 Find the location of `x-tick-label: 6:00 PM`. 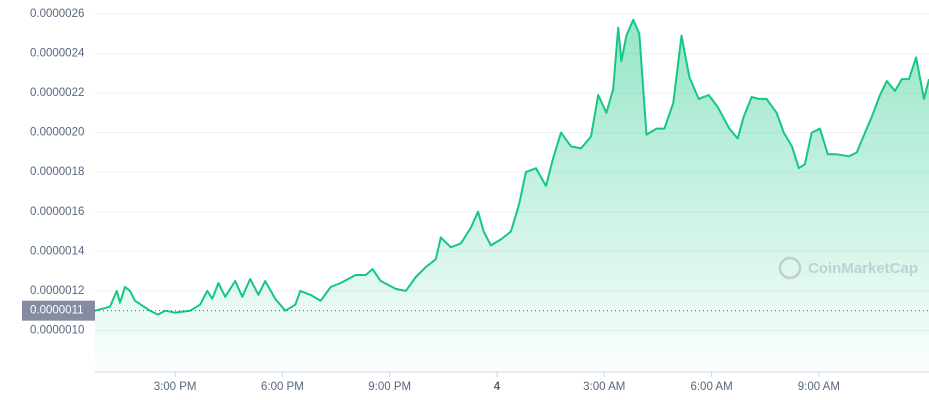

x-tick-label: 6:00 PM is located at coordinates (282, 387).